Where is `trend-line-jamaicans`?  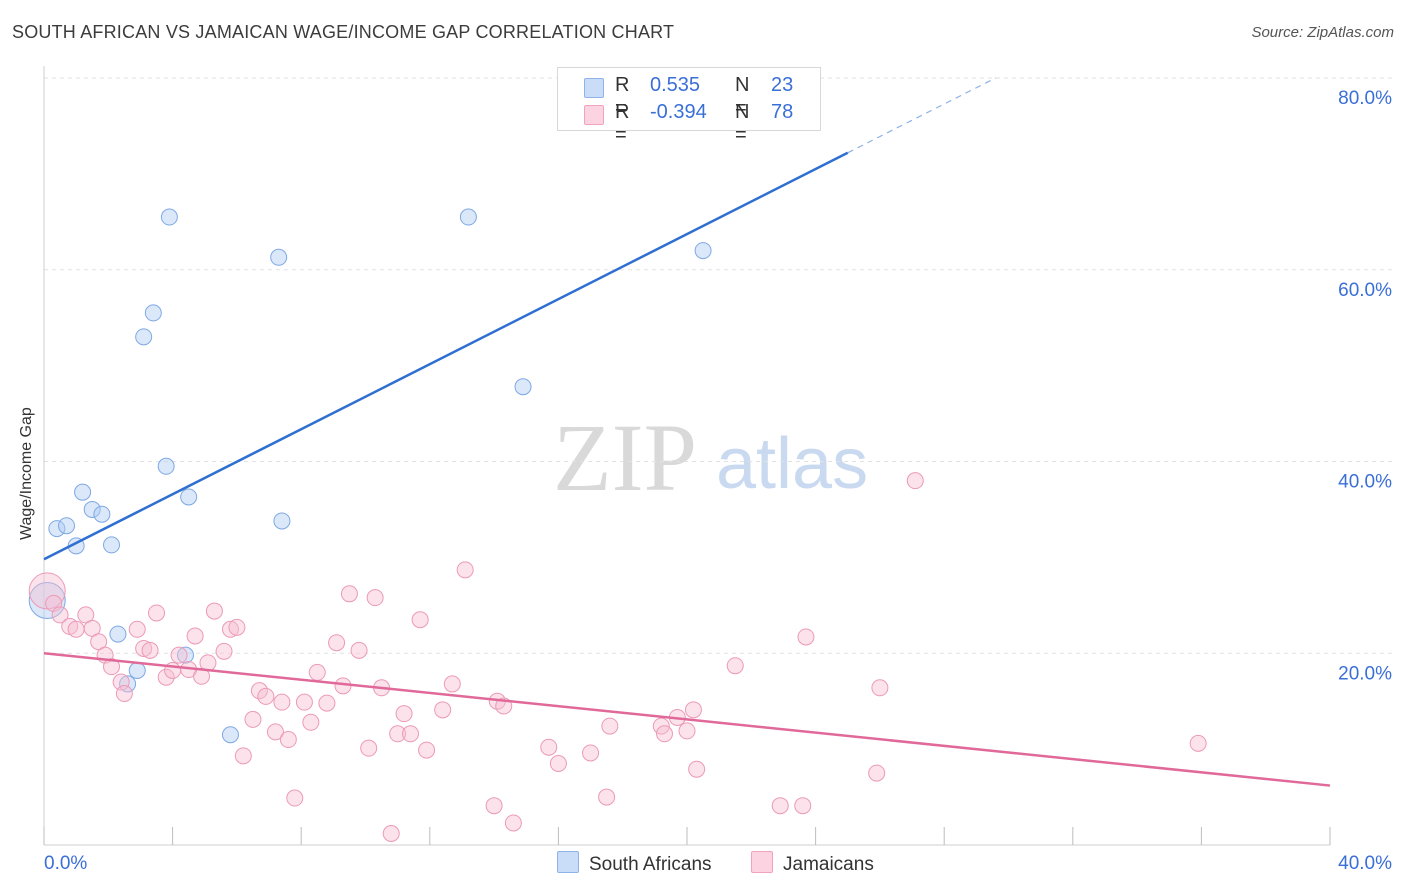
trend-line-jamaicans is located at coordinates (687, 719).